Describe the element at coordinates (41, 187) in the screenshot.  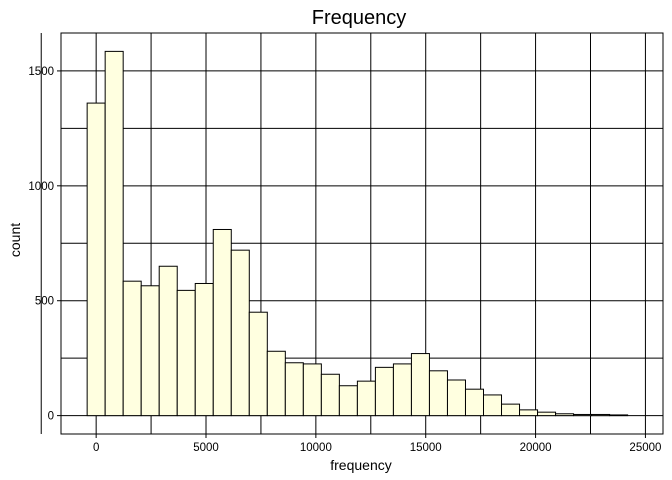
I see `y-tick-label-2: 1000` at that location.